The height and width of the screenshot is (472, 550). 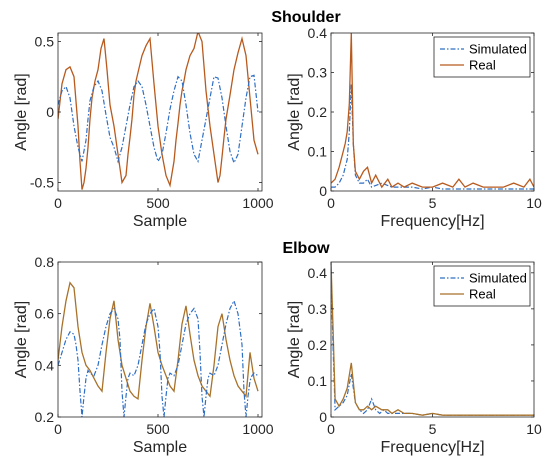 I want to click on plot-frame, so click(x=160, y=339).